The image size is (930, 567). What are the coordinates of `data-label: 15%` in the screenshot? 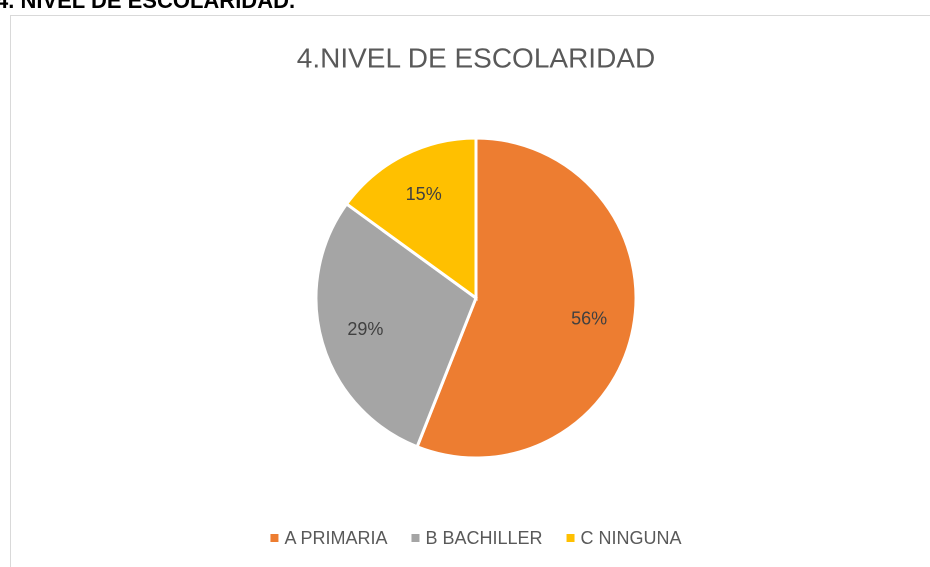 It's located at (424, 194).